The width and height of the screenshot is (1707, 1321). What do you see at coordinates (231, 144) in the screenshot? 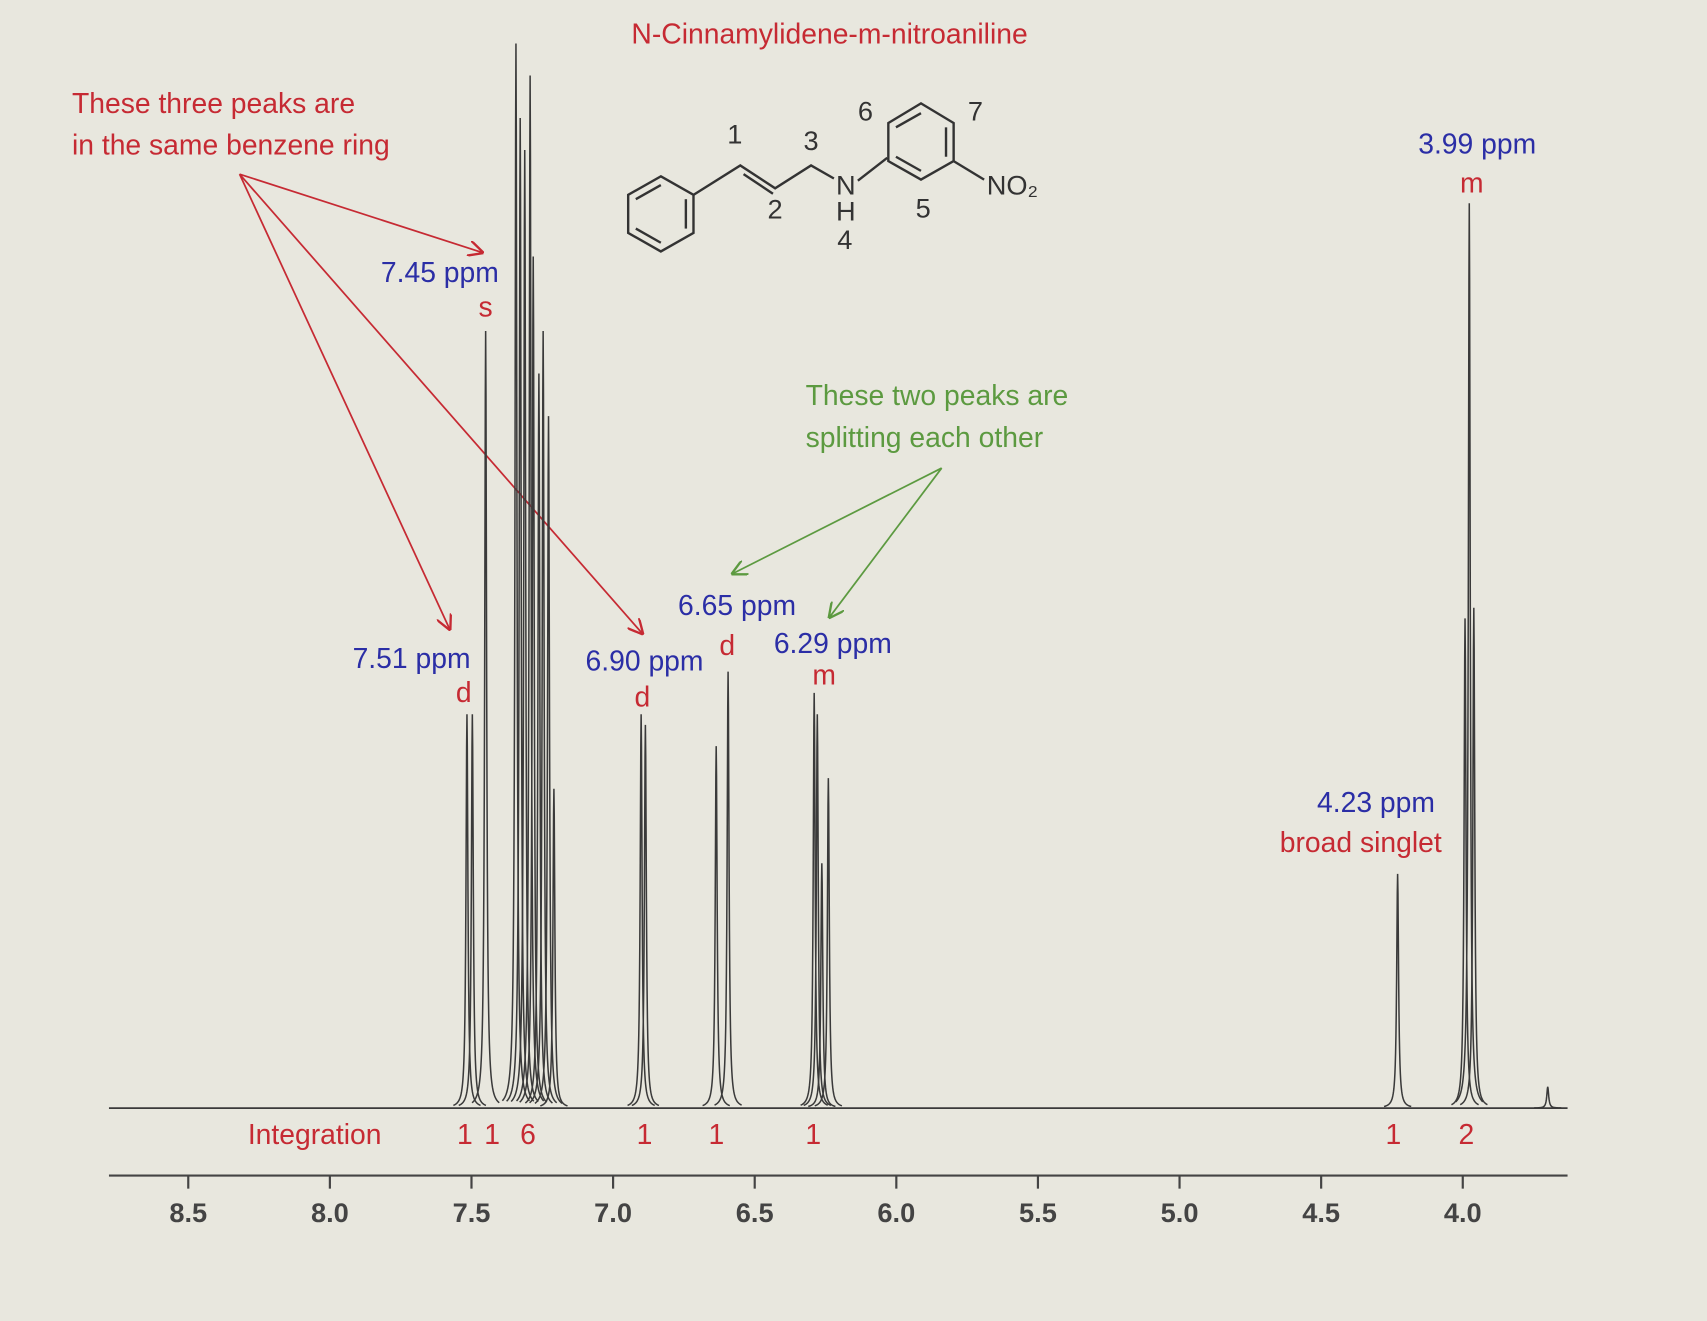
I see `note: in the same benzene ring` at bounding box center [231, 144].